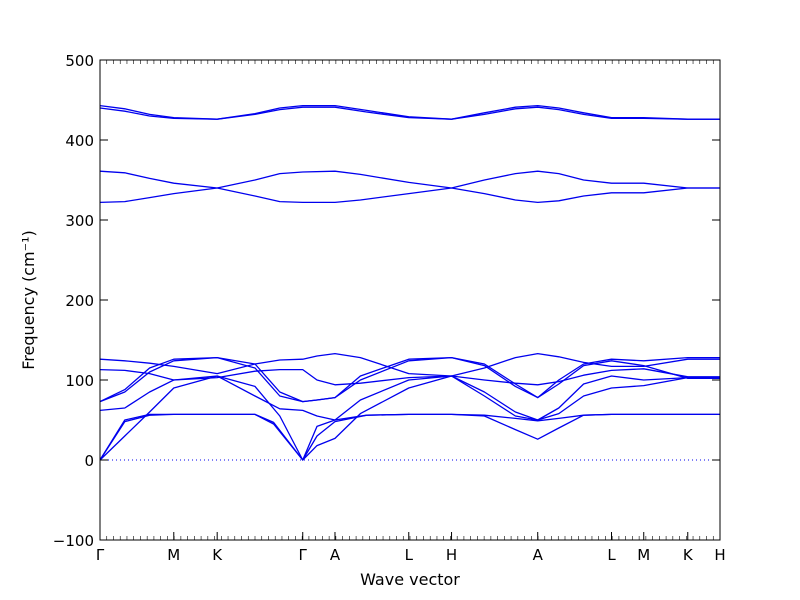  What do you see at coordinates (28, 299) in the screenshot?
I see `y-axis-label: Frequency (cm⁻¹)` at bounding box center [28, 299].